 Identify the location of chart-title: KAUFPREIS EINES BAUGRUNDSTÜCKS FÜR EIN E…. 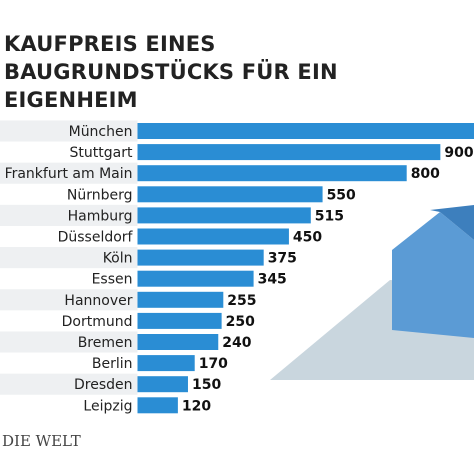
(171, 72).